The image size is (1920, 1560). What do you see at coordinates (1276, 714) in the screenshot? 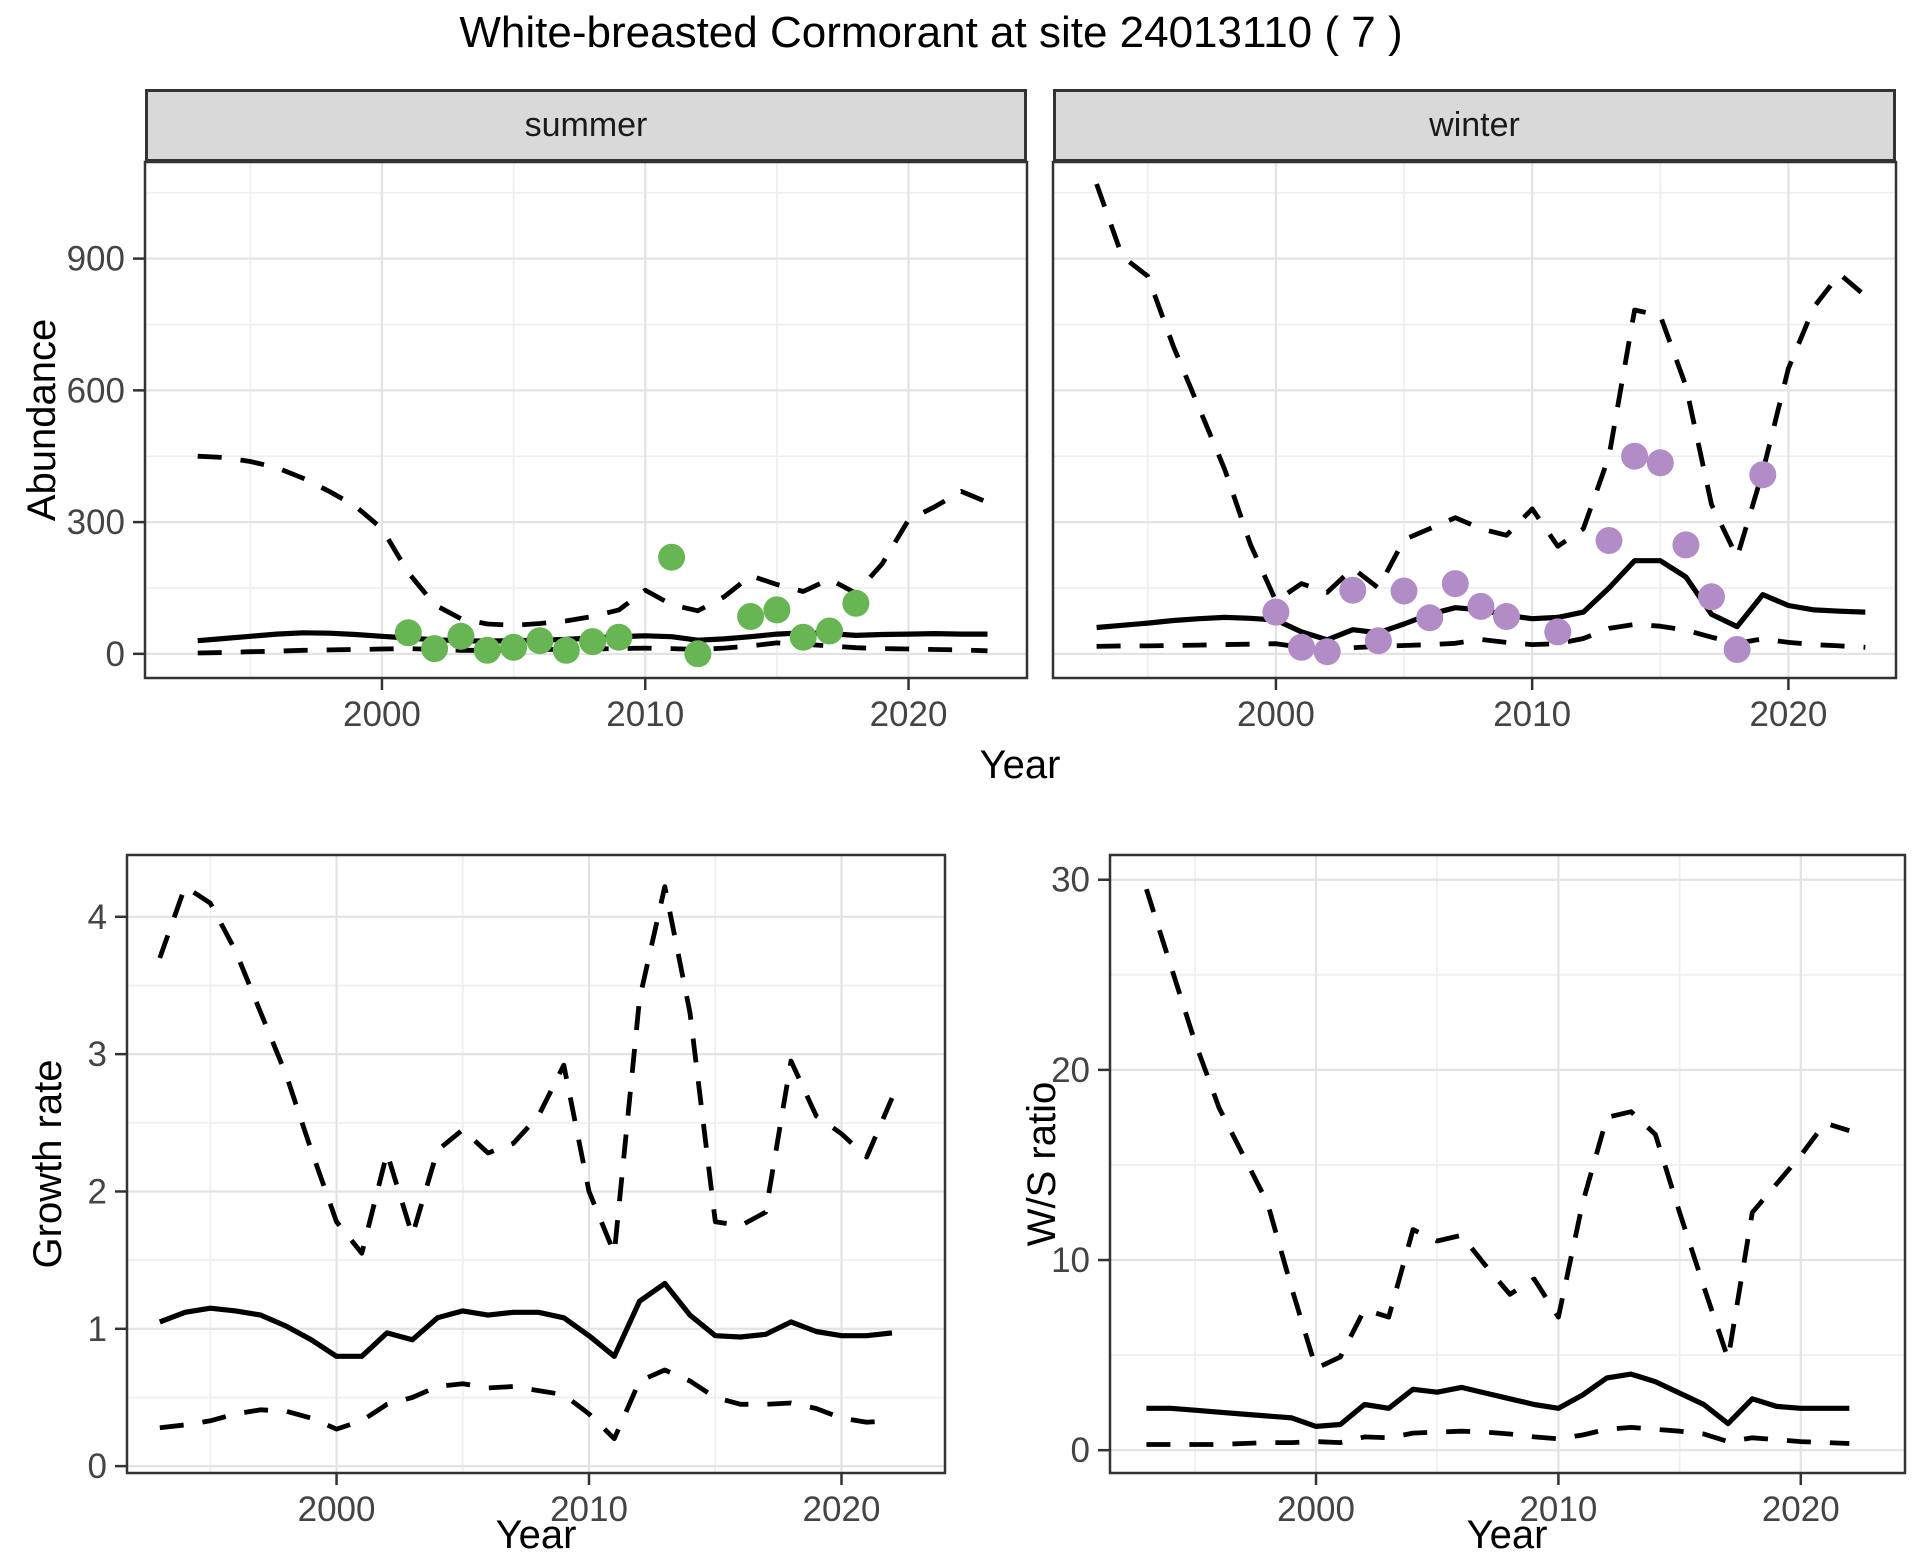
I see `abundance-winter-x-tick-label: 2000` at bounding box center [1276, 714].